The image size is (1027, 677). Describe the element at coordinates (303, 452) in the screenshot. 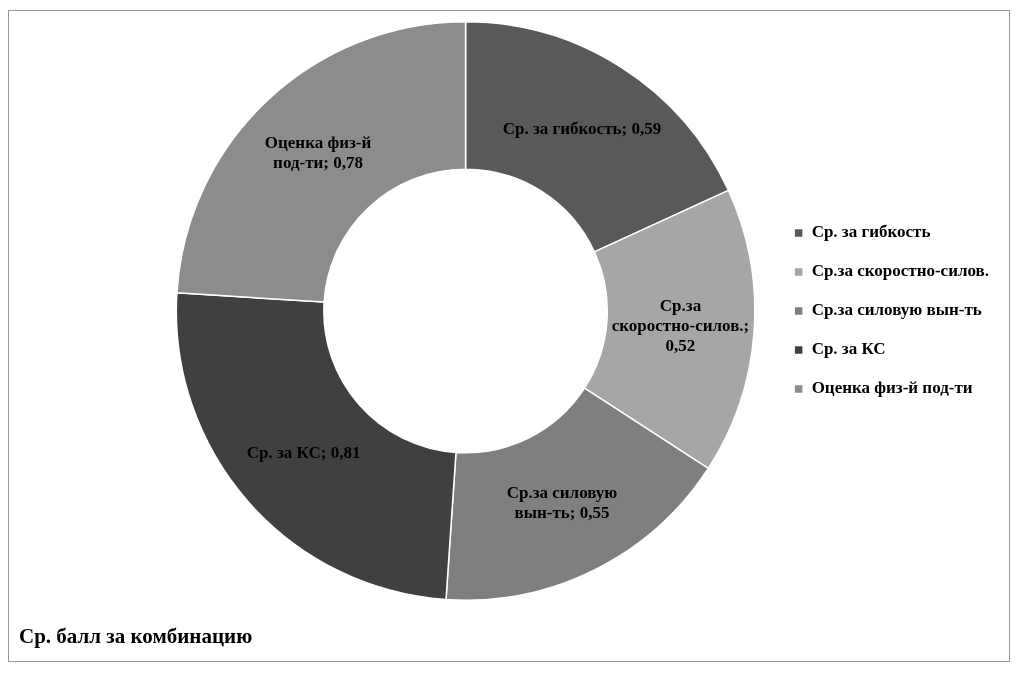

I see `data-label: Ср. за КС; 0,81` at that location.